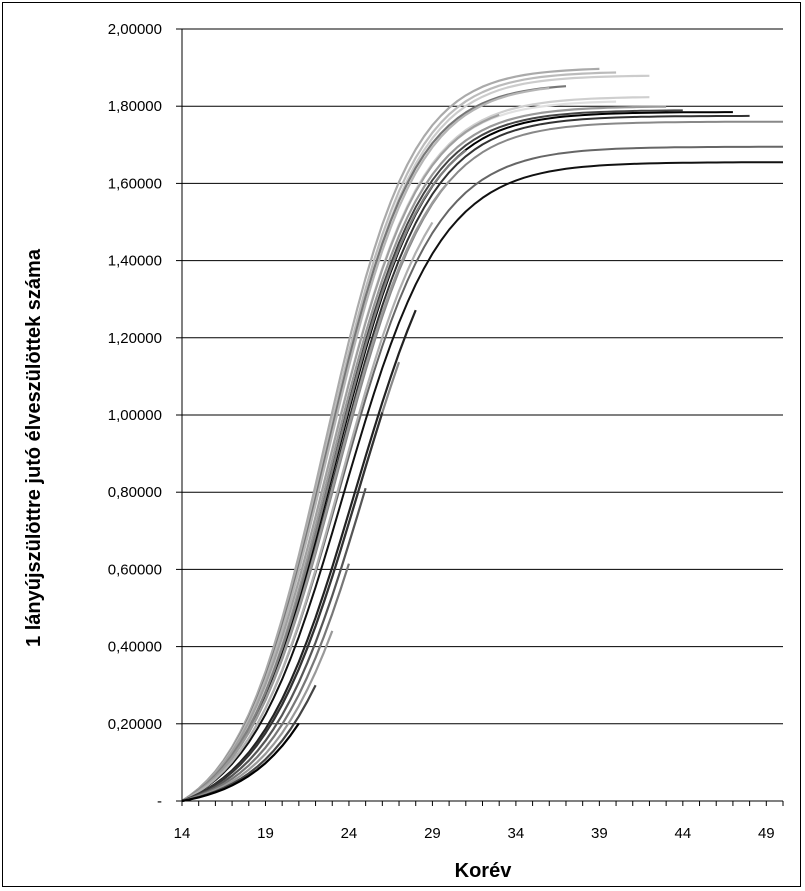 This screenshot has width=805, height=891. Describe the element at coordinates (599, 833) in the screenshot. I see `x-tick-label: 39` at that location.